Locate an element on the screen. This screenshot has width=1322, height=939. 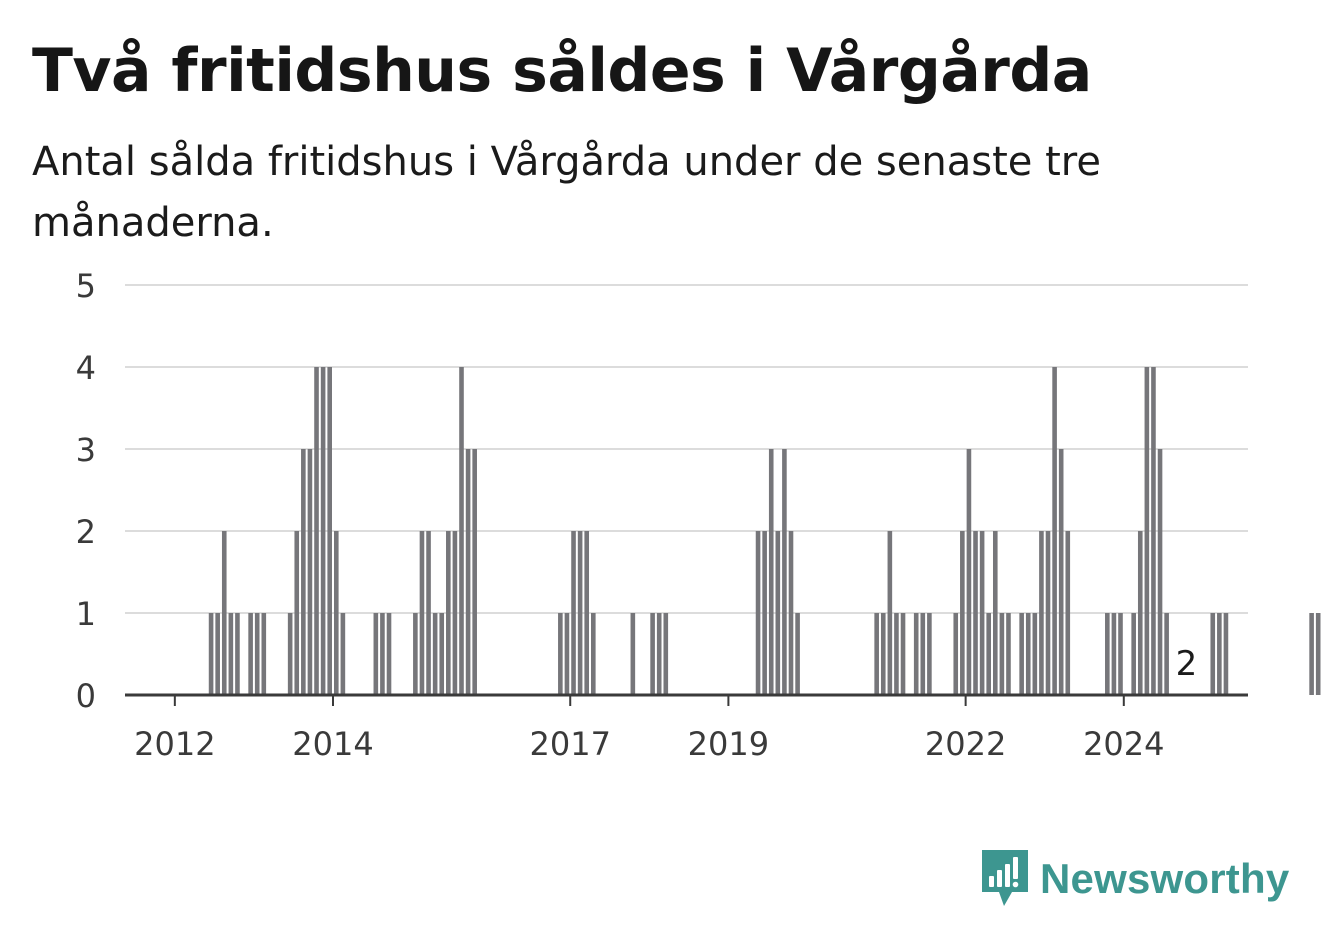
x-tick-label: 2024 is located at coordinates (1123, 744).